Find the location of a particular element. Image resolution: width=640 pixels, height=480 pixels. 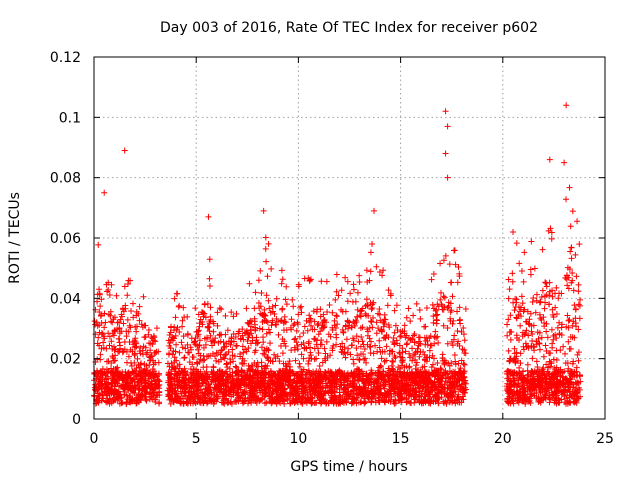

x-tick-label: 15 is located at coordinates (401, 439).